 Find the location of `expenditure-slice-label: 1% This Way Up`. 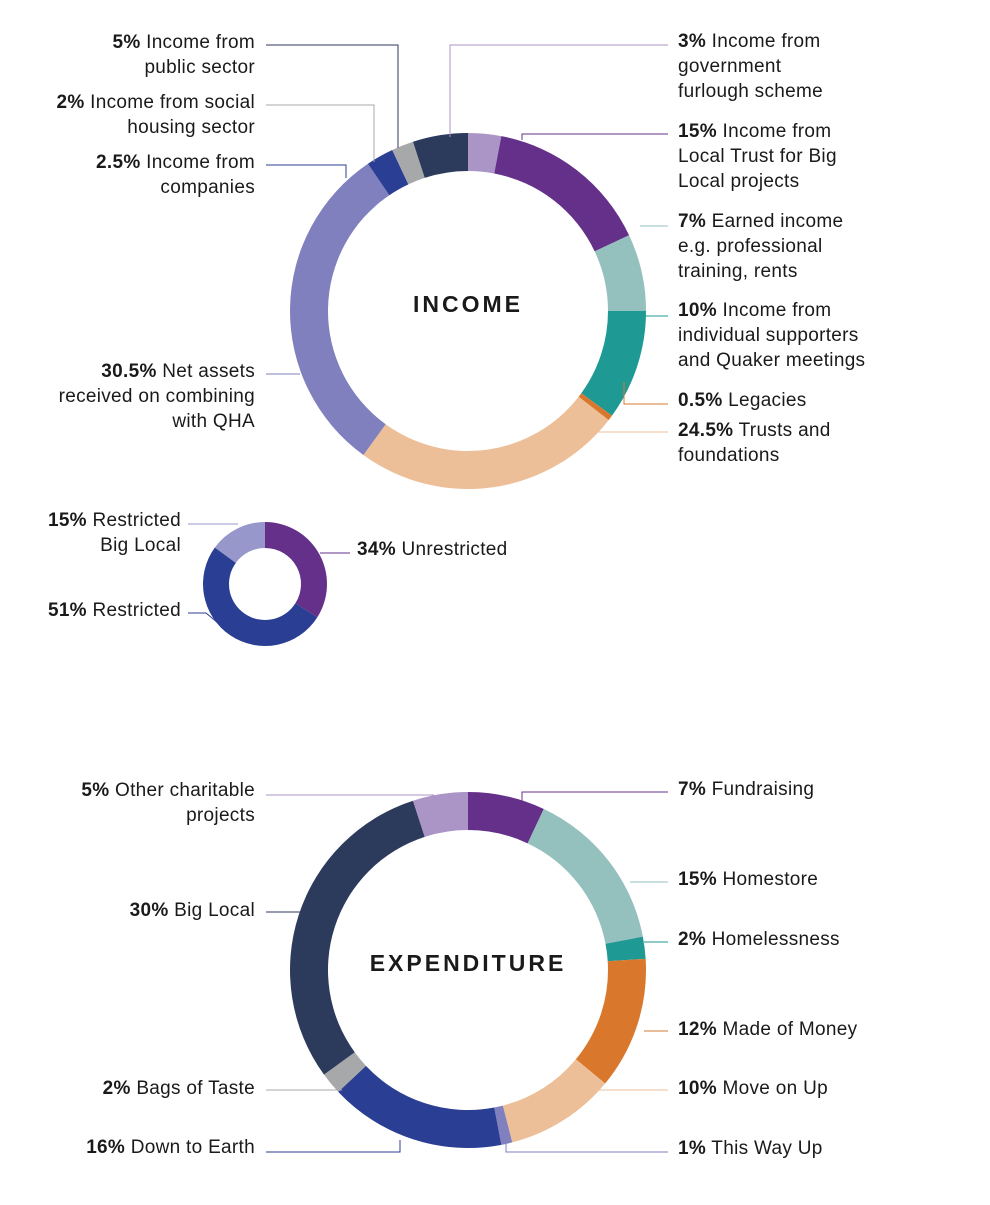

expenditure-slice-label: 1% This Way Up is located at coordinates (750, 1148).